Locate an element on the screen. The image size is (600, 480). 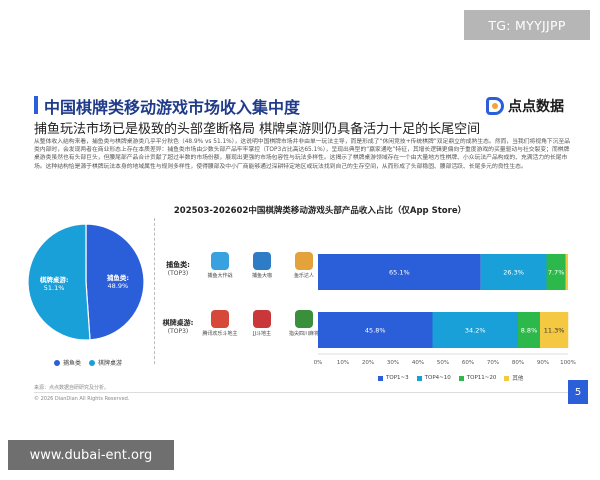
bar-legend-label: 其他 is located at coordinates (518, 379).